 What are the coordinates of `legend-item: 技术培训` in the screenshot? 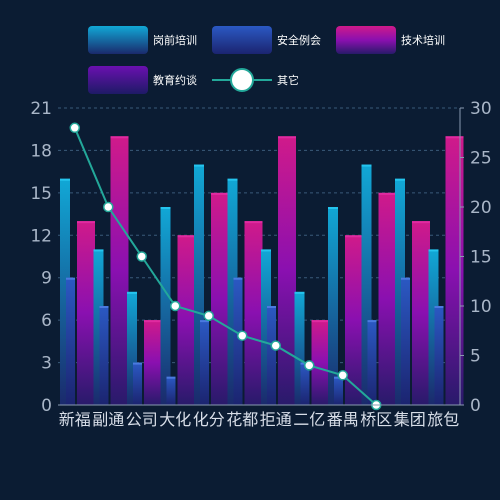 It's located at (390, 40).